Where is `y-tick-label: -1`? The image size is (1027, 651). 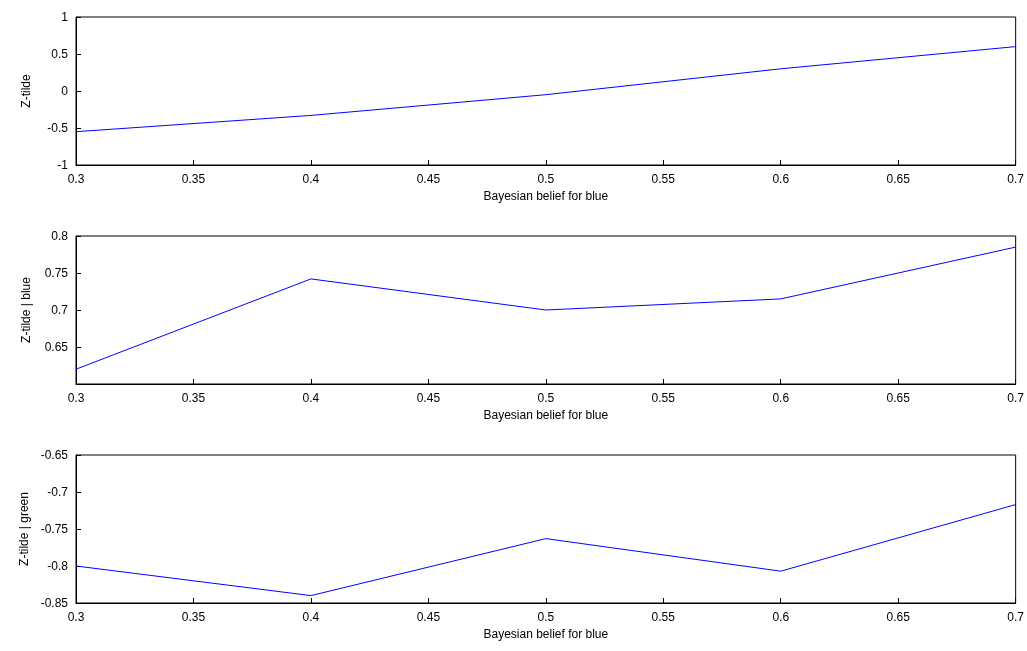
y-tick-label: -1 is located at coordinates (63, 165).